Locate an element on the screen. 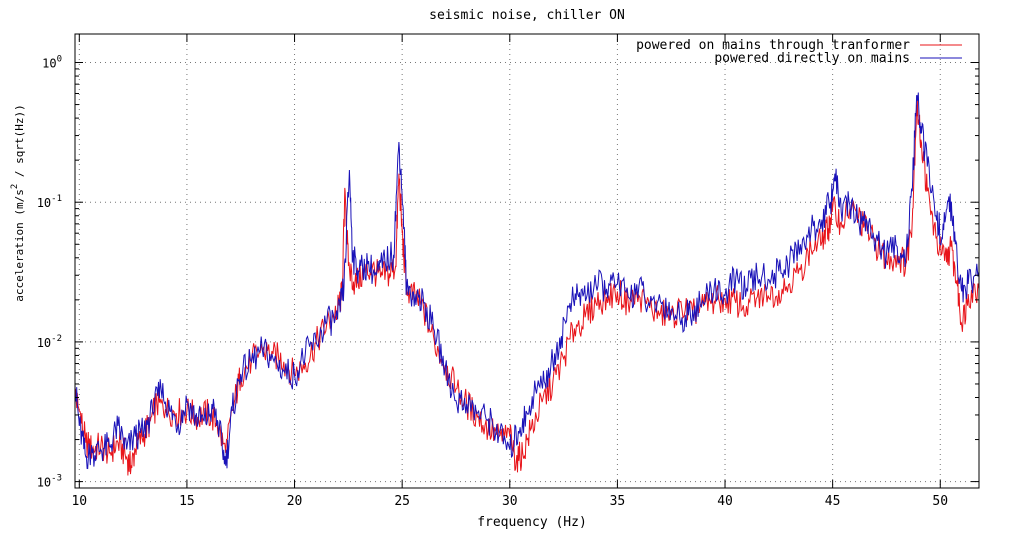  y-tick-label-exp: 0 is located at coordinates (59, 60).